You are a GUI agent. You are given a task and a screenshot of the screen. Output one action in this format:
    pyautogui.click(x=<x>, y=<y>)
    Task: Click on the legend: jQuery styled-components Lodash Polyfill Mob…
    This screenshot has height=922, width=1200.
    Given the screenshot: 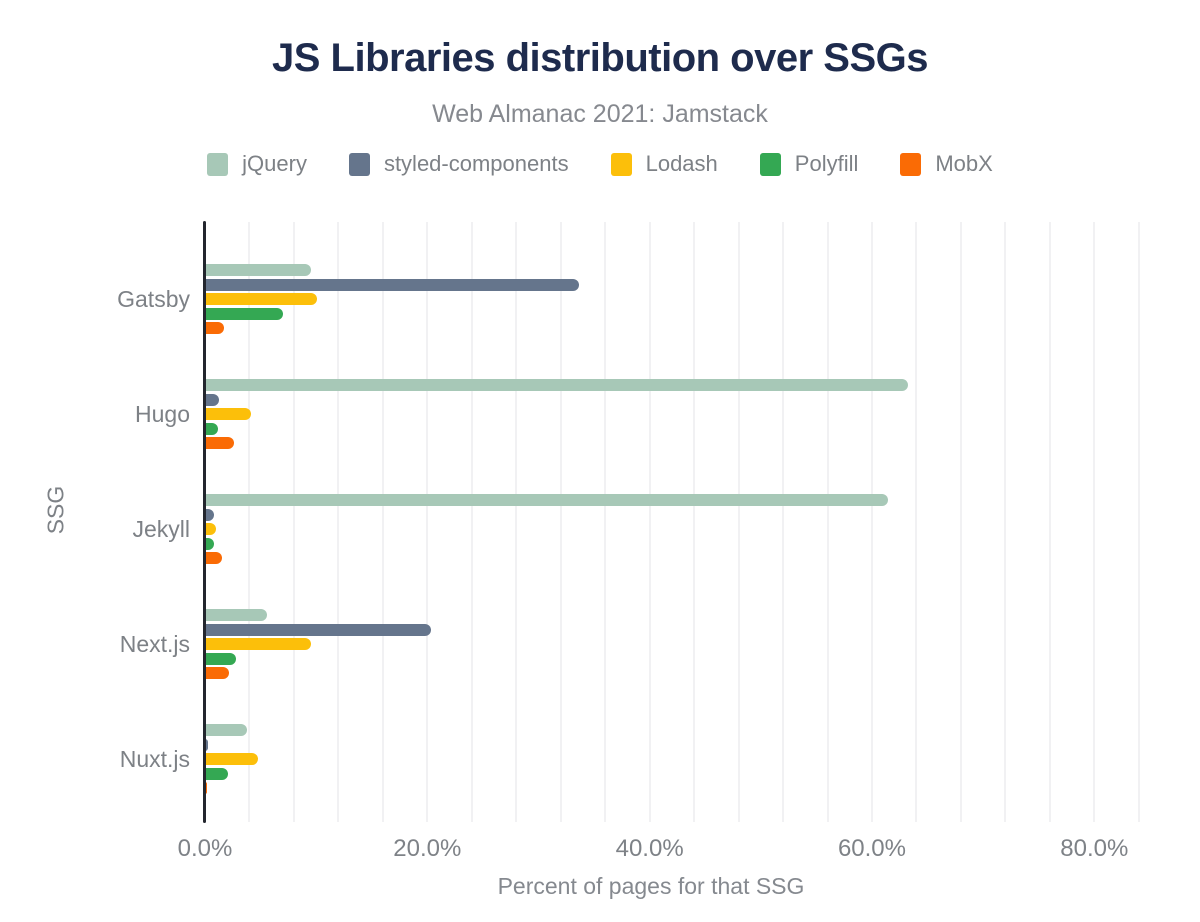 What is the action you would take?
    pyautogui.click(x=600, y=164)
    